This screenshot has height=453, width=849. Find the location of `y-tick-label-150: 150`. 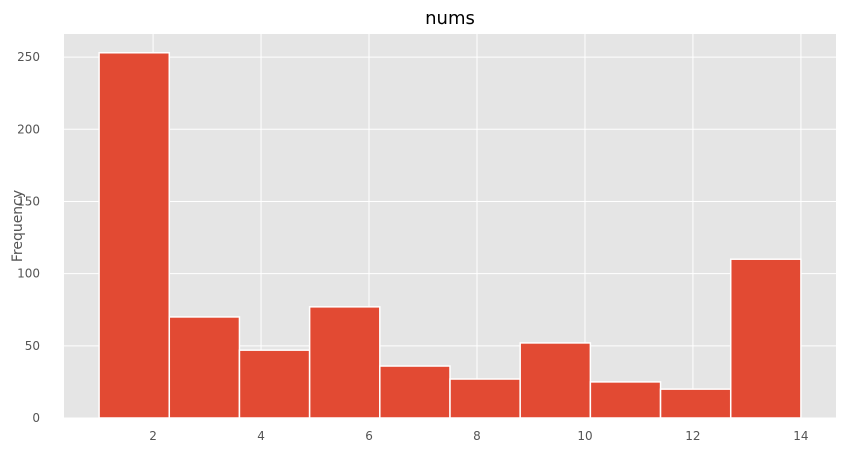

y-tick-label-150: 150 is located at coordinates (28, 201).